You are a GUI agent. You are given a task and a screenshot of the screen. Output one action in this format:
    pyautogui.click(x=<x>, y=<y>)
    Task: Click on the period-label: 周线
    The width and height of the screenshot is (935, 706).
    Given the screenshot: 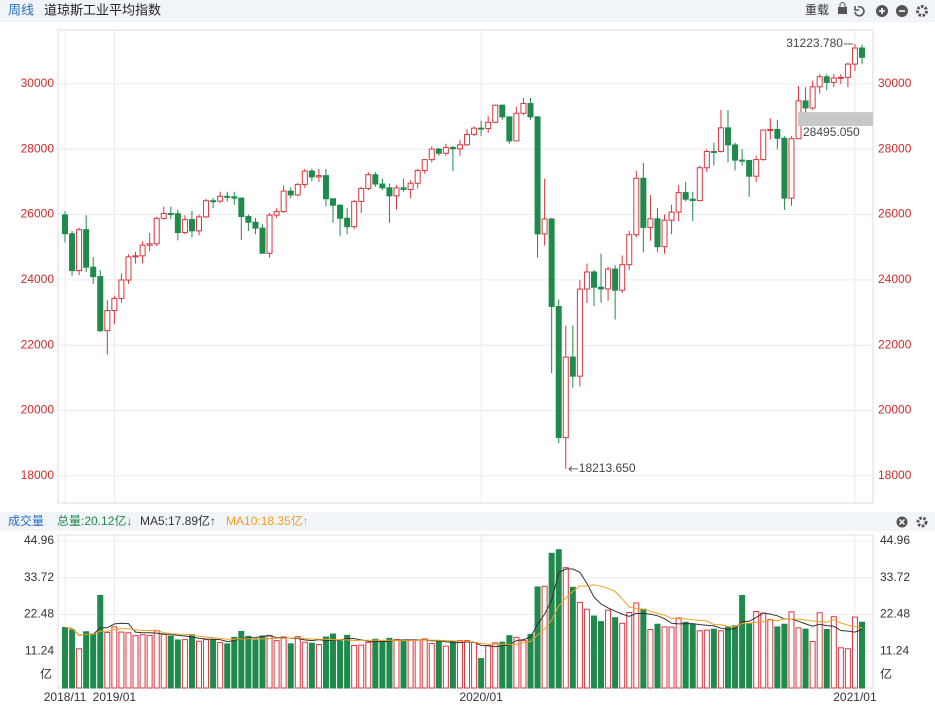 What is the action you would take?
    pyautogui.click(x=21, y=9)
    